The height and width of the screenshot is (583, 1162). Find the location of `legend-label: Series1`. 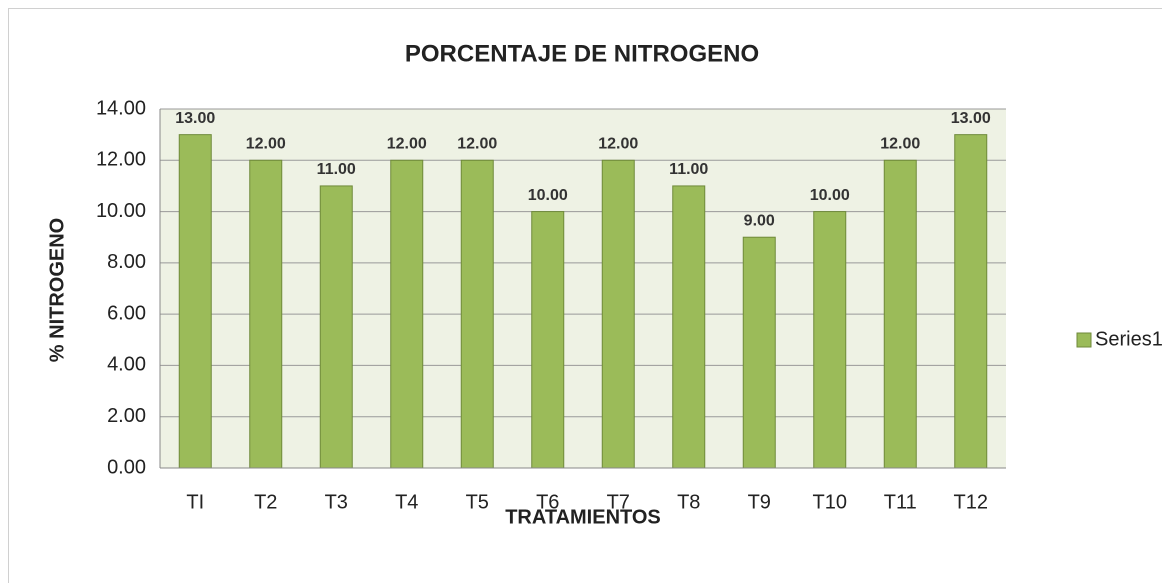

legend-label: Series1 is located at coordinates (1128, 339).